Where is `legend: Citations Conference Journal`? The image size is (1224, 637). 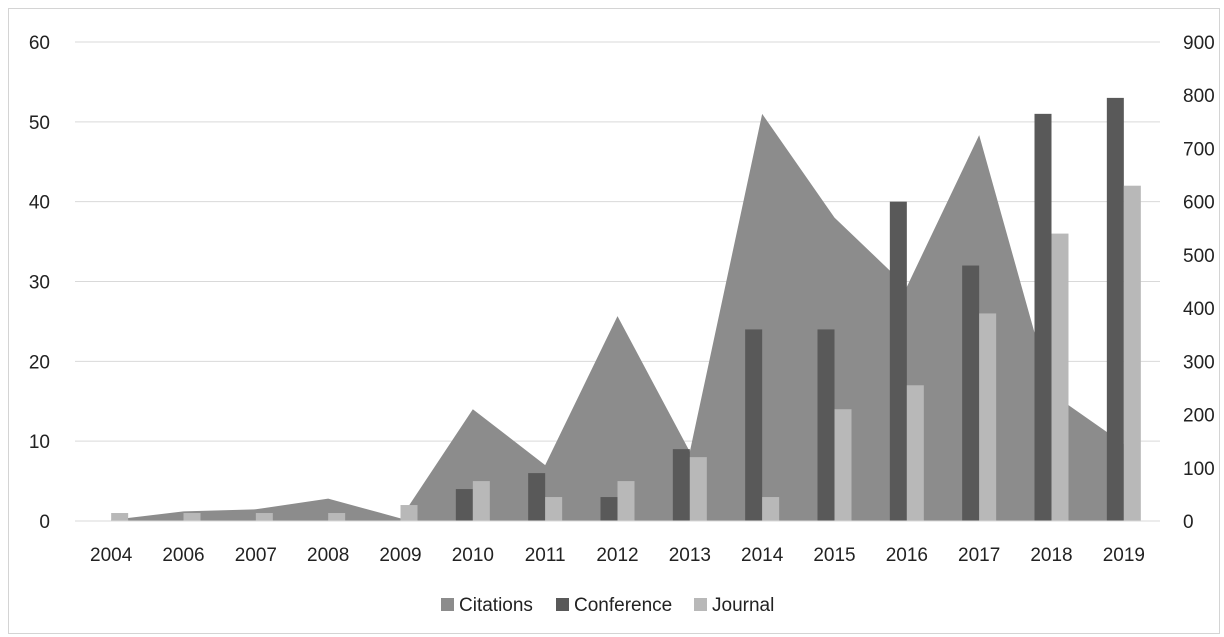
legend: Citations Conference Journal is located at coordinates (607, 605).